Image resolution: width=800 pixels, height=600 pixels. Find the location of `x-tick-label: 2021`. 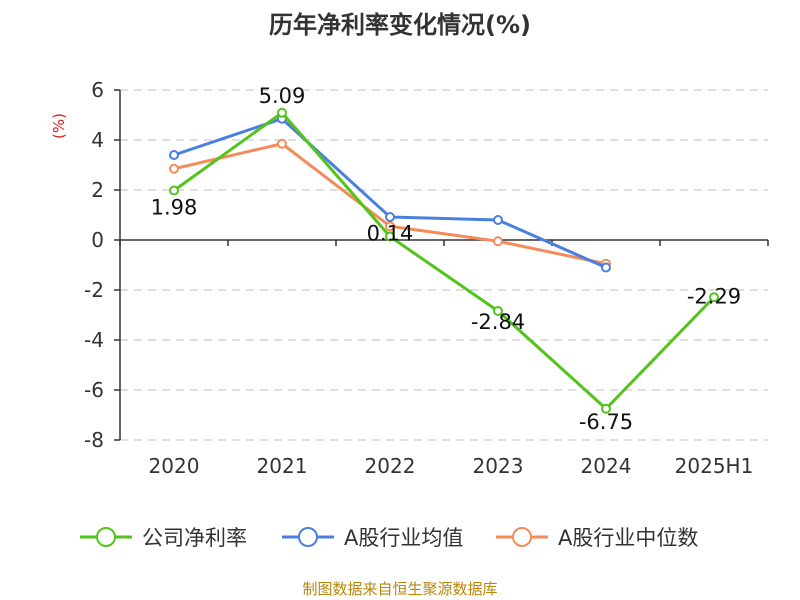

x-tick-label: 2021 is located at coordinates (282, 466).